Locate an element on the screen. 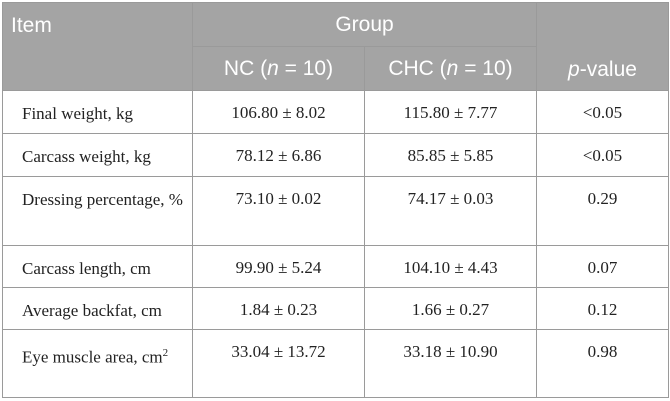 The width and height of the screenshot is (670, 401). p-value: 0.98 is located at coordinates (602, 363).